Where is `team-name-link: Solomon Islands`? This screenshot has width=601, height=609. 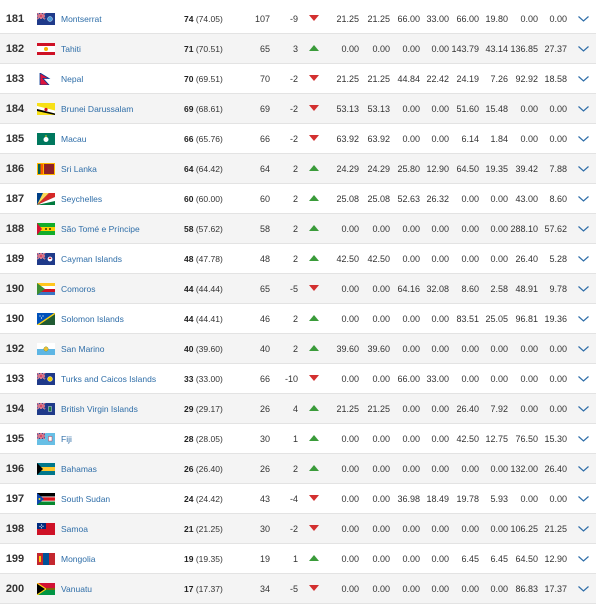 team-name-link: Solomon Islands is located at coordinates (92, 319).